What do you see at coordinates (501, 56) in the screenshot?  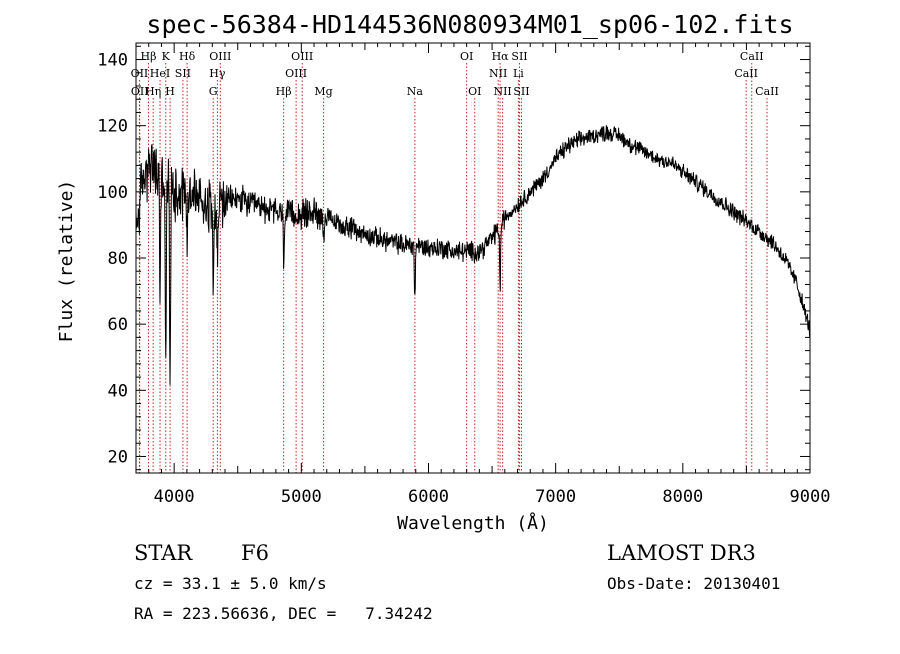 I see `line-marker-label: Hα` at bounding box center [501, 56].